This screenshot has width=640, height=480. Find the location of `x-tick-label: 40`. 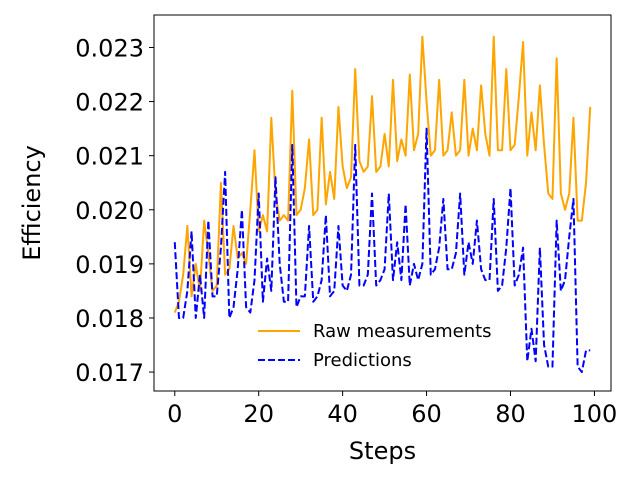

x-tick-label: 40 is located at coordinates (342, 414).